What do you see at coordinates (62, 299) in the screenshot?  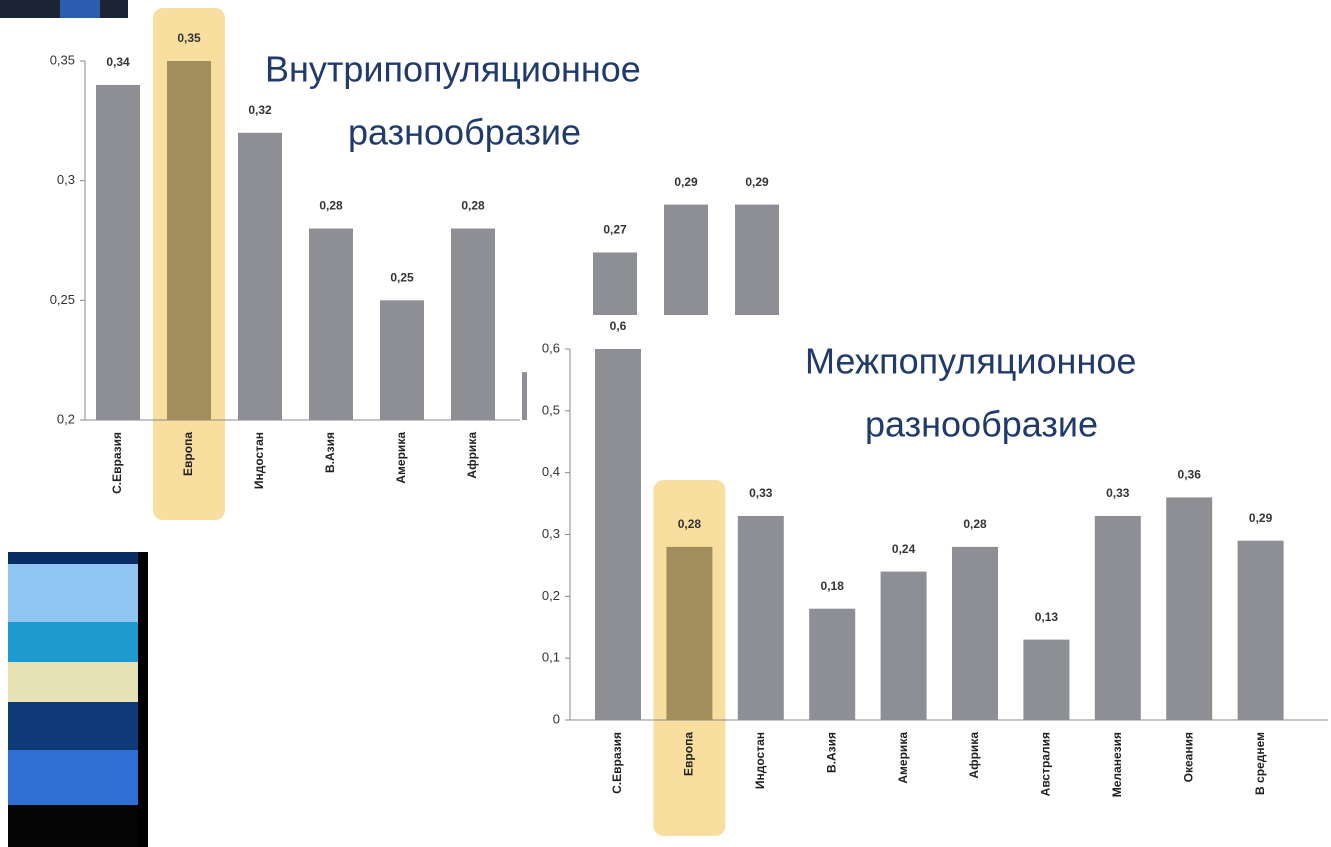 I see `y-tick-label: 0,25` at bounding box center [62, 299].